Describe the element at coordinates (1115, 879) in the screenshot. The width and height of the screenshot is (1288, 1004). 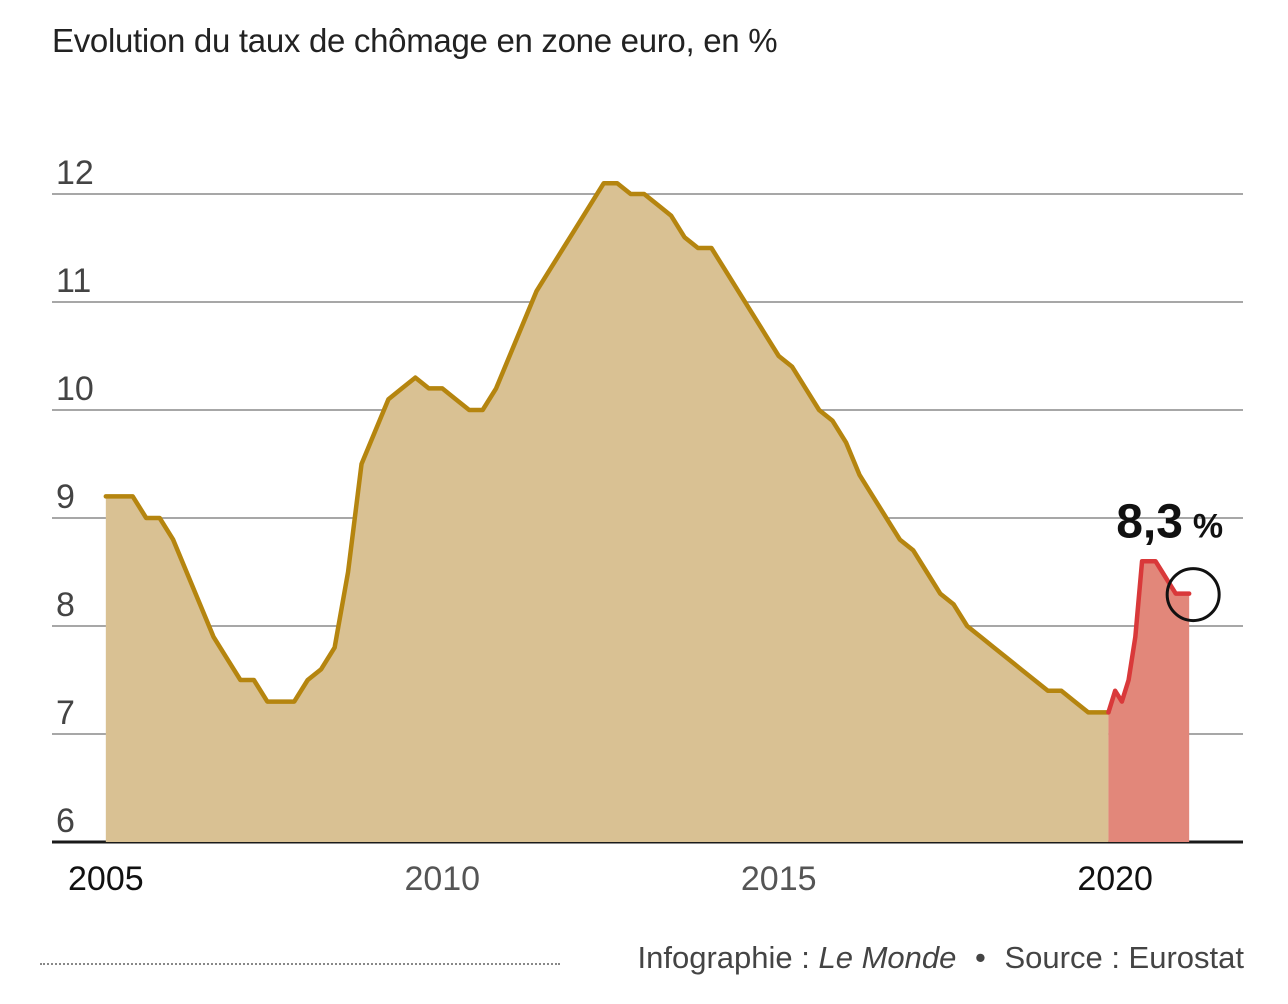
I see `x-tick-label-2020: 2020` at that location.